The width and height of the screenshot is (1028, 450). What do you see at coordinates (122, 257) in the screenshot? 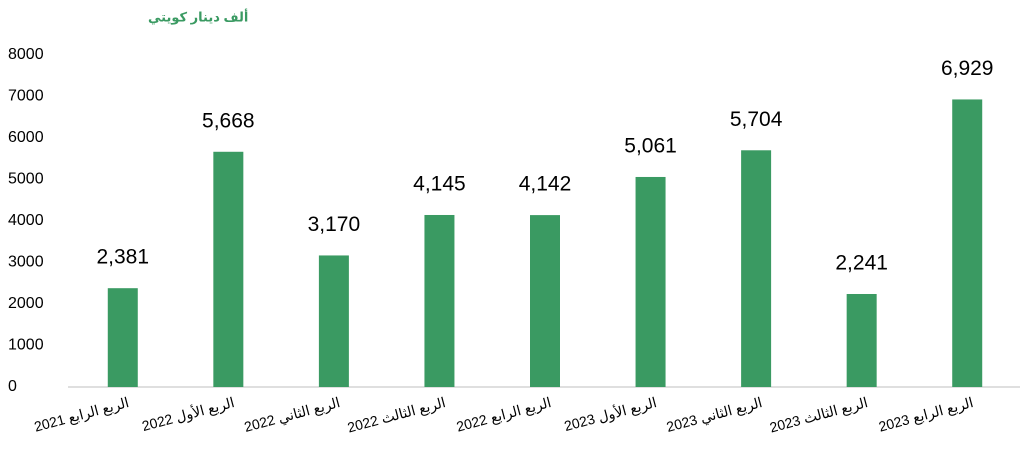
I see `value-label: 2,381` at bounding box center [122, 257].